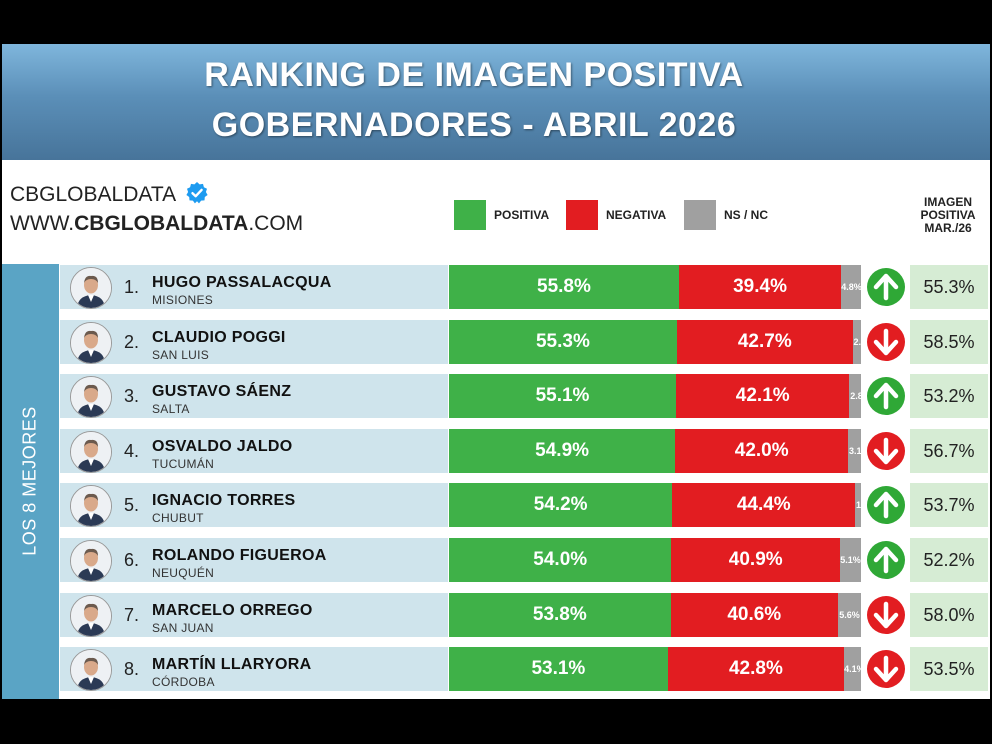  What do you see at coordinates (132, 342) in the screenshot?
I see `rank-number: 2.` at bounding box center [132, 342].